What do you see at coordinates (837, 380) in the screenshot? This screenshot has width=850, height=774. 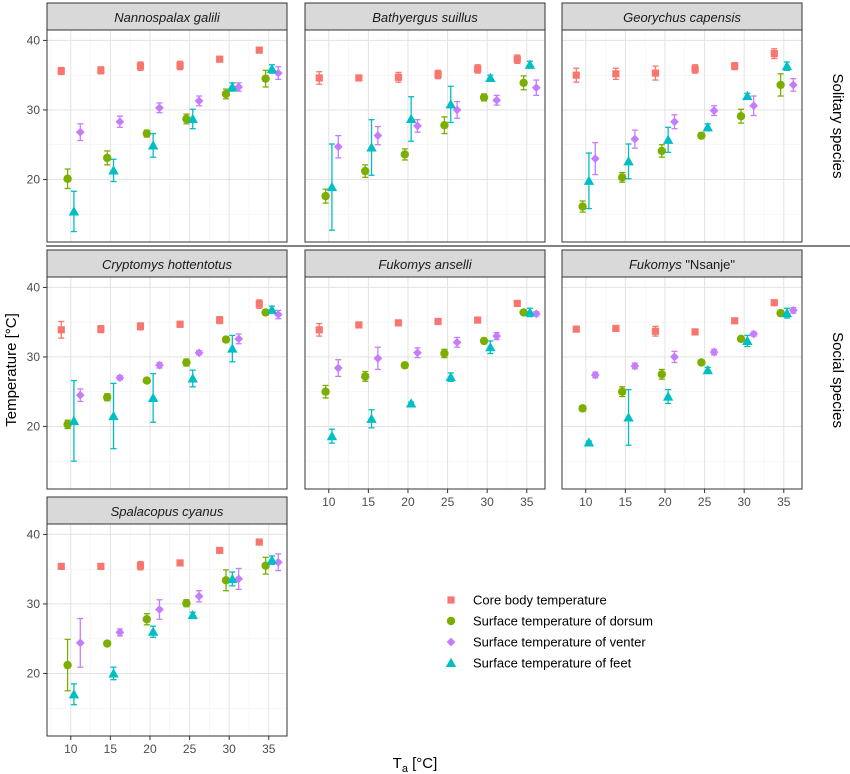 I see `row-label-social: Social species` at bounding box center [837, 380].